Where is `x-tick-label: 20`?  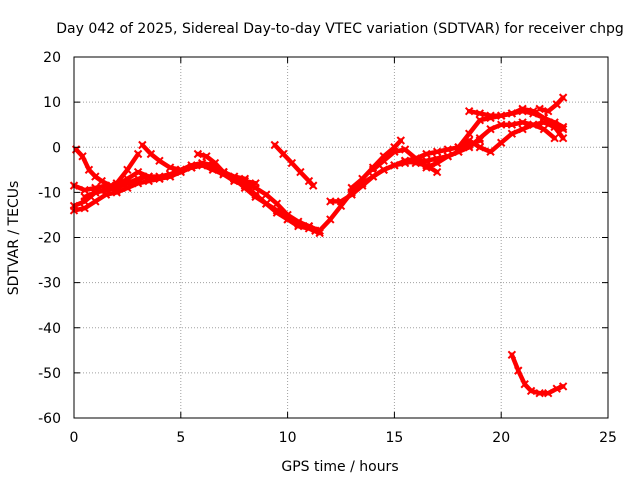 x-tick-label: 20 is located at coordinates (501, 438).